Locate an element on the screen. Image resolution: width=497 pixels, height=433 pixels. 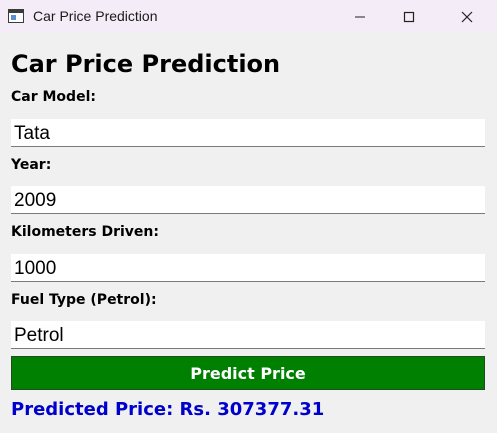
close-button is located at coordinates (467, 16).